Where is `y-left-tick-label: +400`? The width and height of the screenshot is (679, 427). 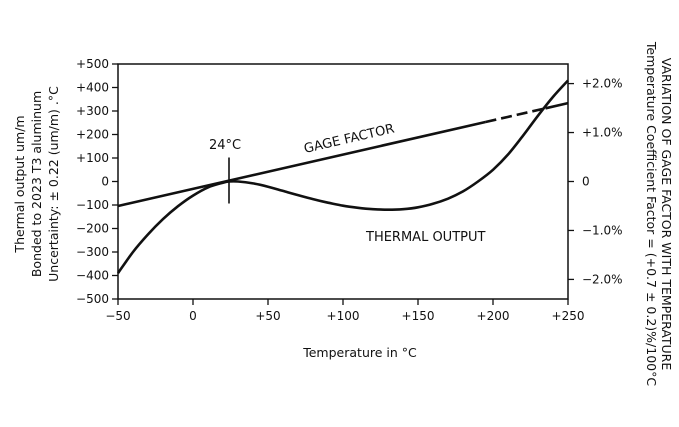
y-left-tick-label: +400 is located at coordinates (92, 88).